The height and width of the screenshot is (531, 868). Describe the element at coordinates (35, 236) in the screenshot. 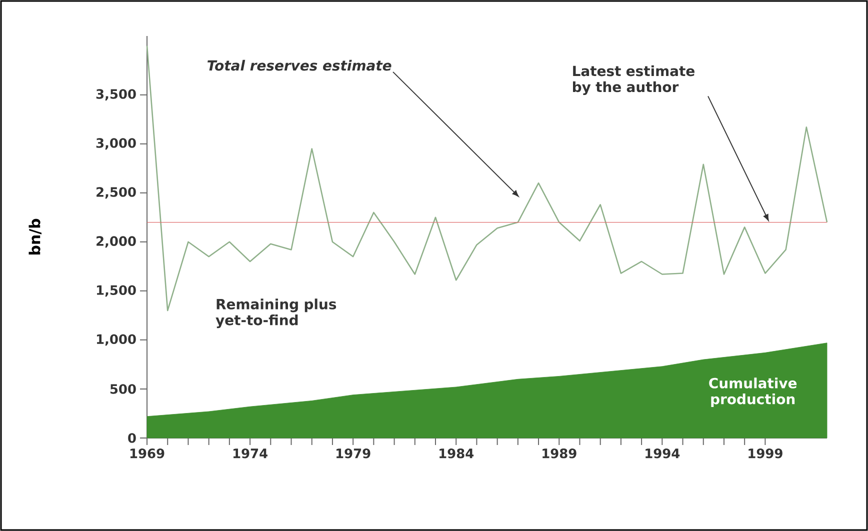

I see `y-axis-title: bn/b` at that location.